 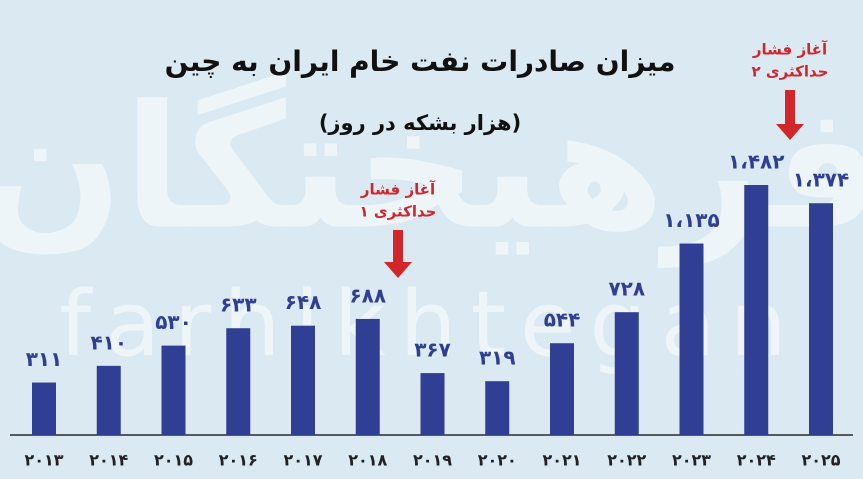 What do you see at coordinates (626, 460) in the screenshot?
I see `x-tick-label: ۲۰۲۲` at bounding box center [626, 460].